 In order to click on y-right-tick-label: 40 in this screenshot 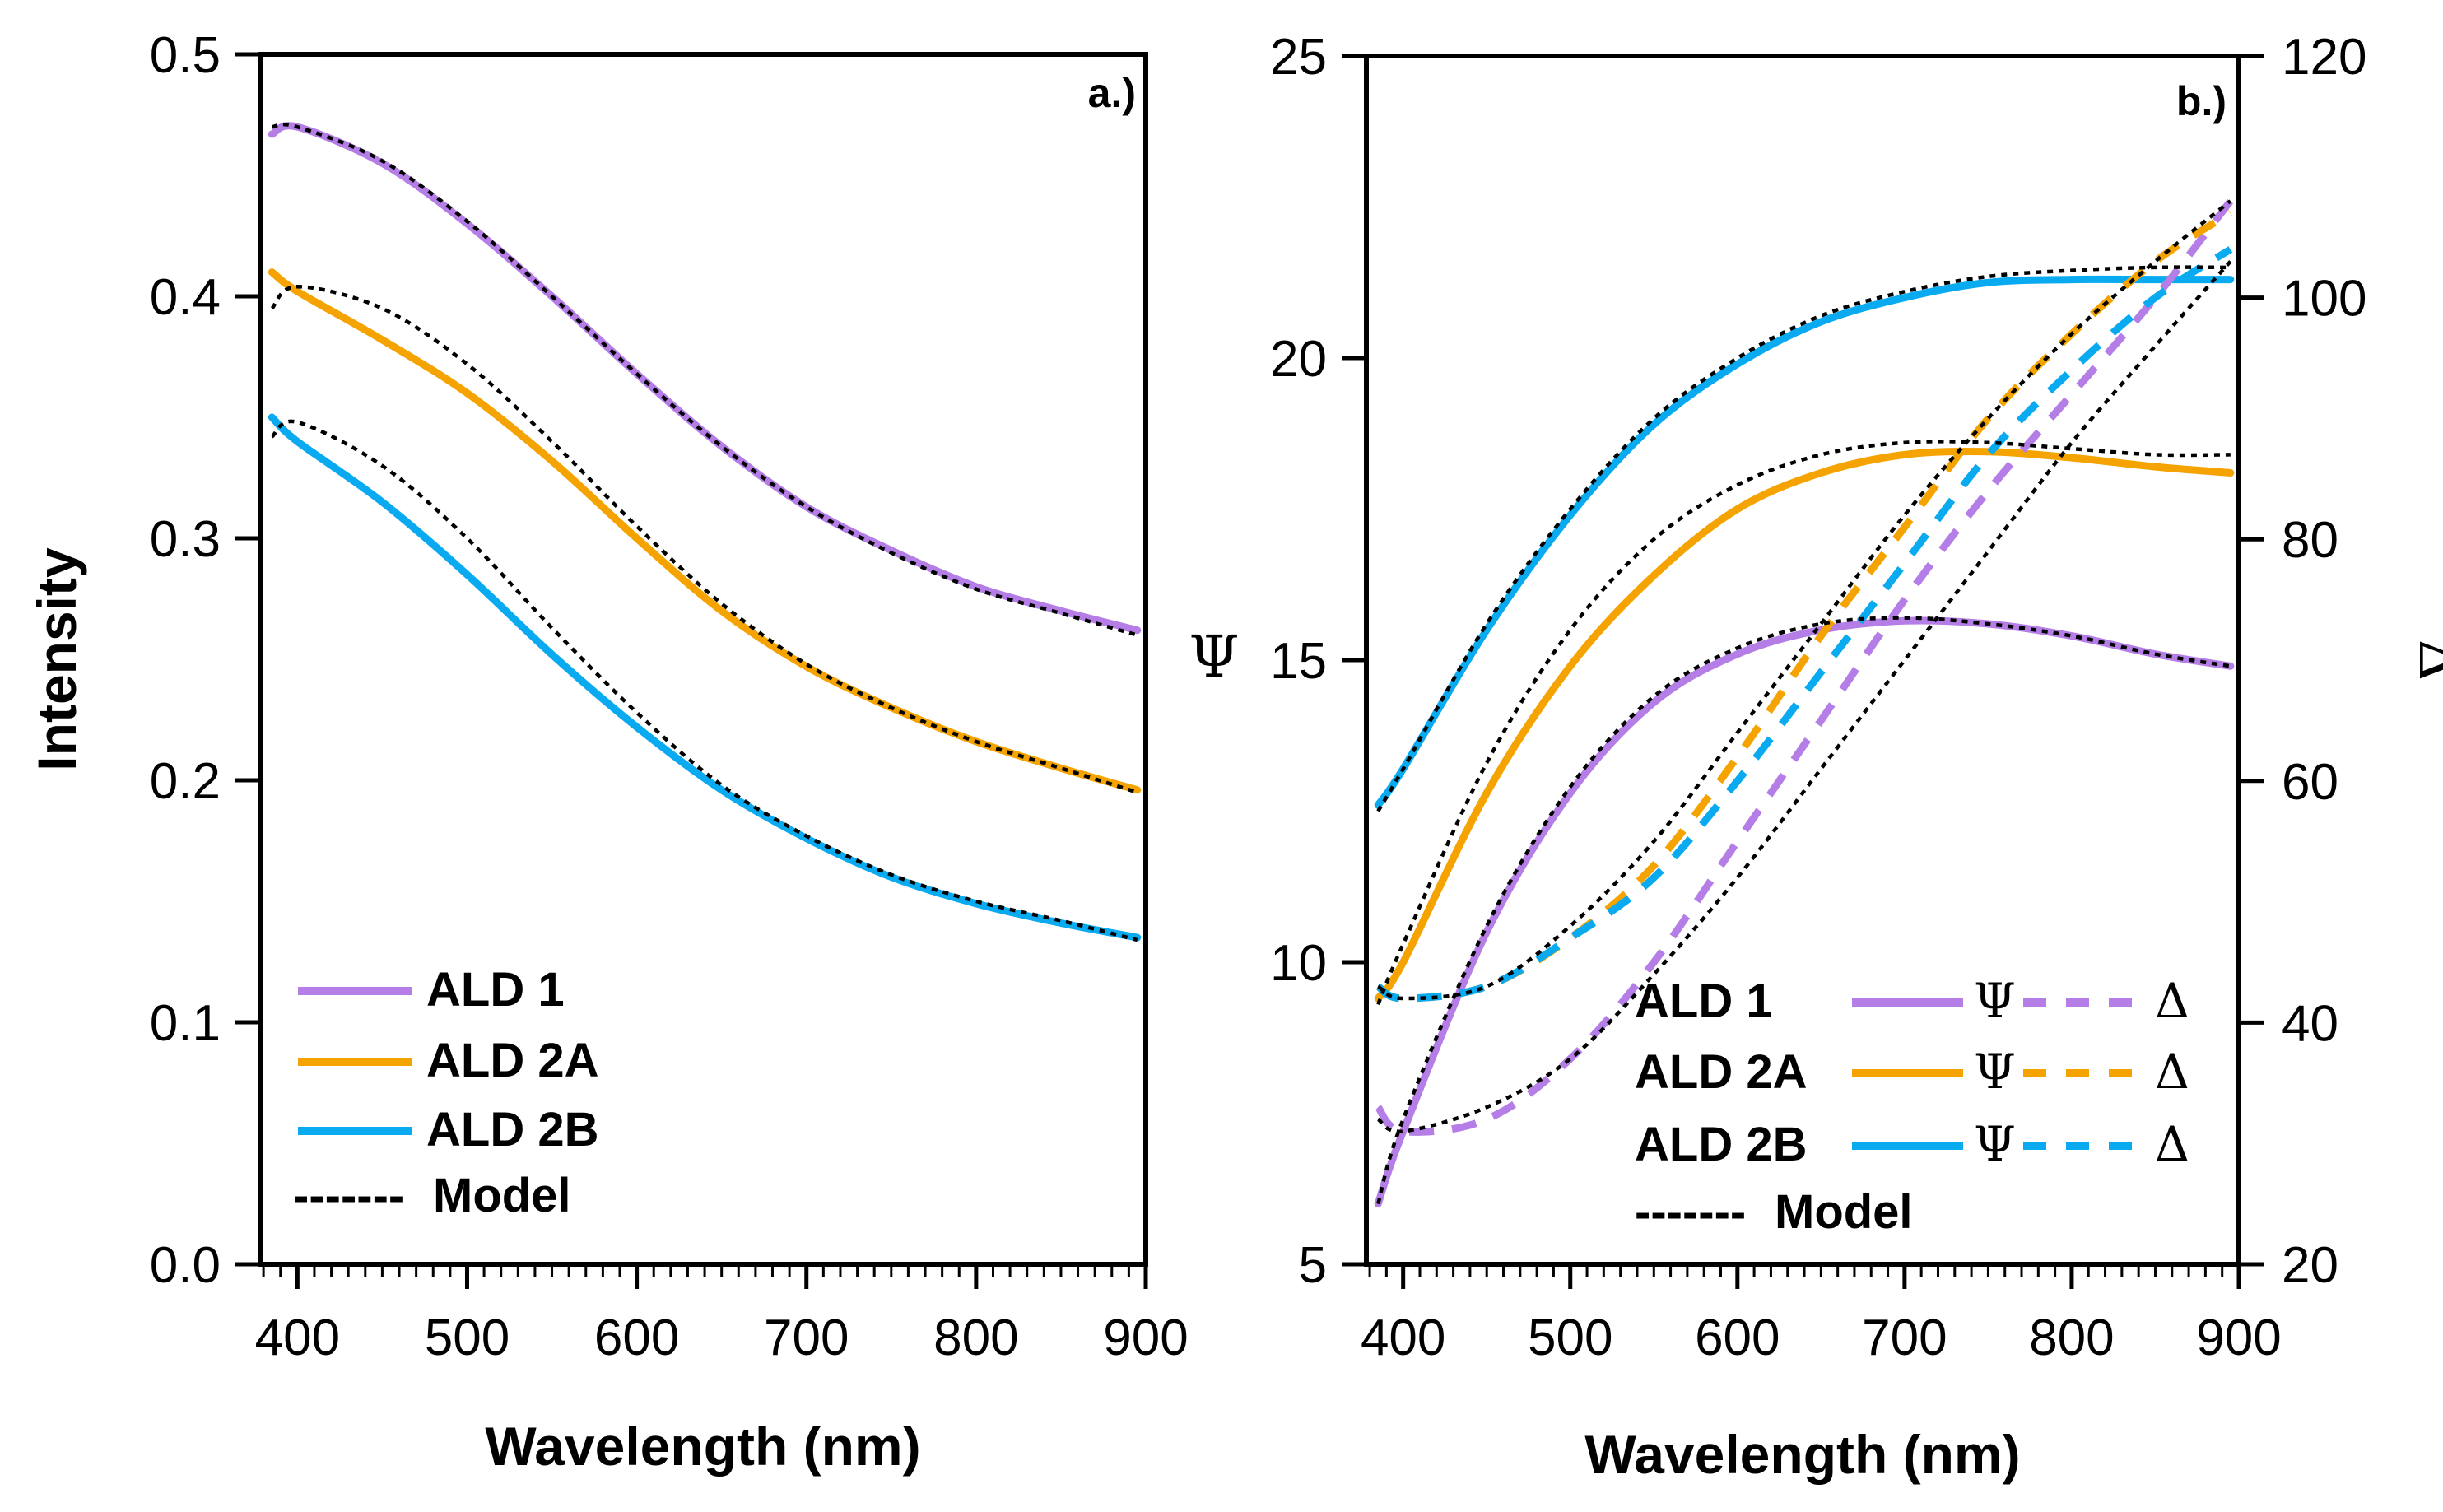, I will do `click(2310, 1023)`.